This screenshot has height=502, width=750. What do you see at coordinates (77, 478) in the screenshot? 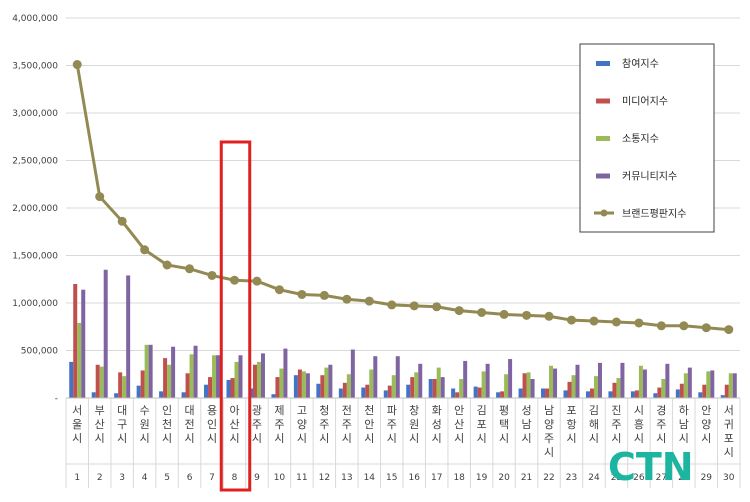
I see `rank-label: 1` at bounding box center [77, 478].